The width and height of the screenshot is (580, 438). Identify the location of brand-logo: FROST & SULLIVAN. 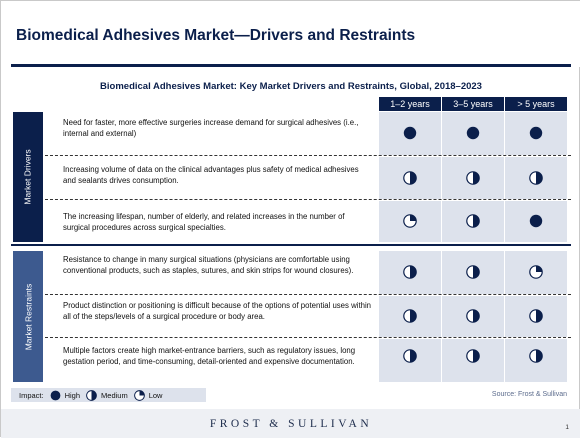
(291, 424).